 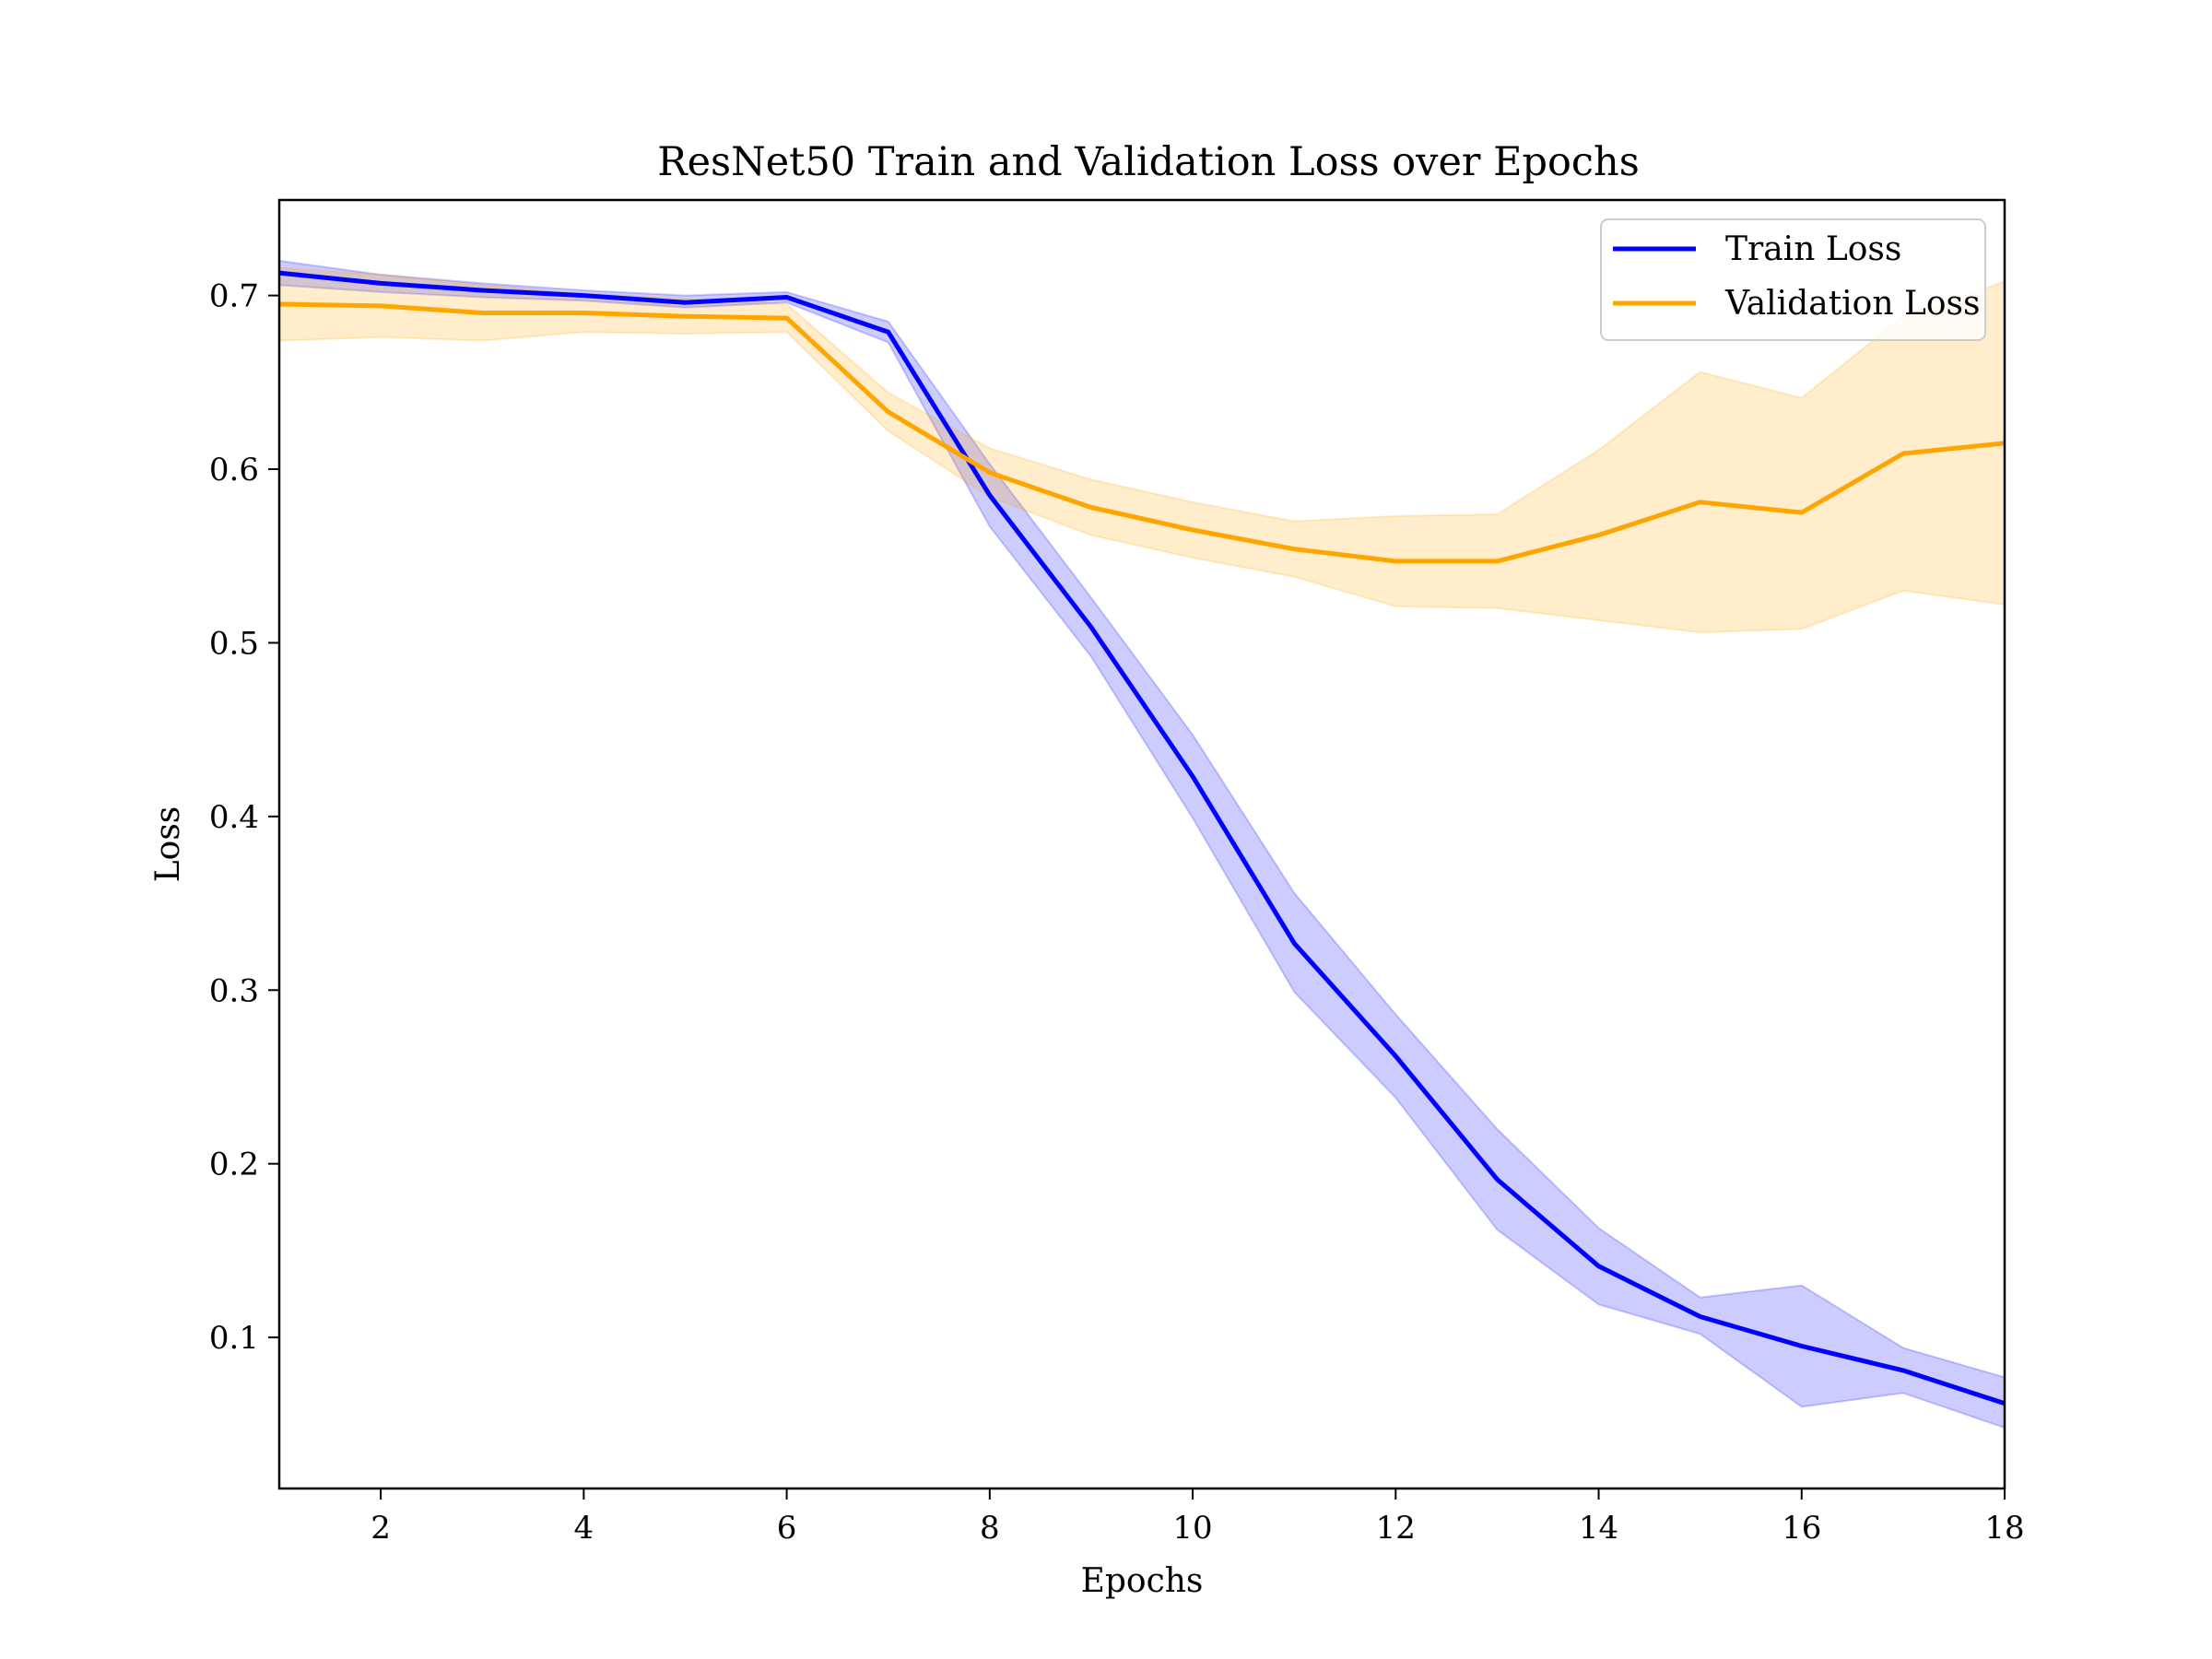 What do you see at coordinates (1813, 249) in the screenshot?
I see `legend-label-train: Train Loss` at bounding box center [1813, 249].